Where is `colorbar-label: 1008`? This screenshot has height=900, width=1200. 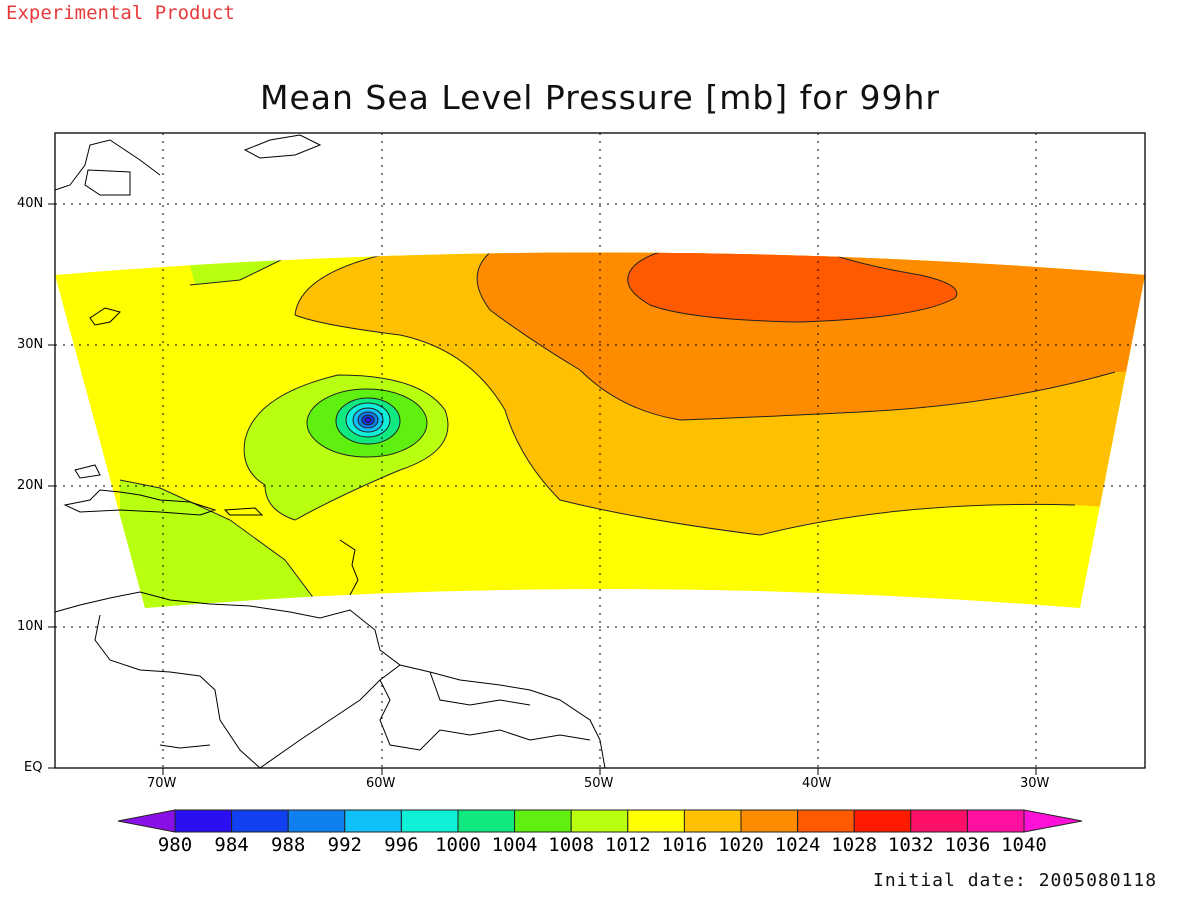 colorbar-label: 1008 is located at coordinates (571, 845).